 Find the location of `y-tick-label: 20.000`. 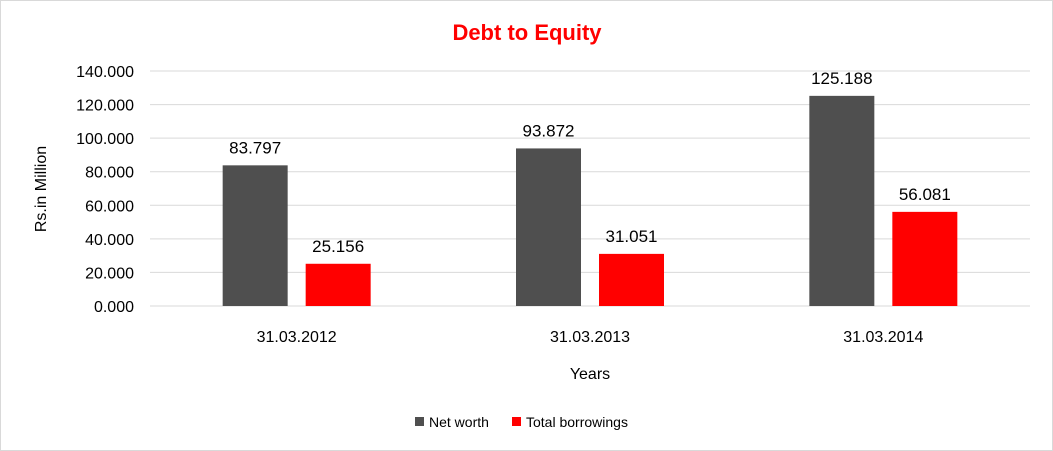

y-tick-label: 20.000 is located at coordinates (109, 273).